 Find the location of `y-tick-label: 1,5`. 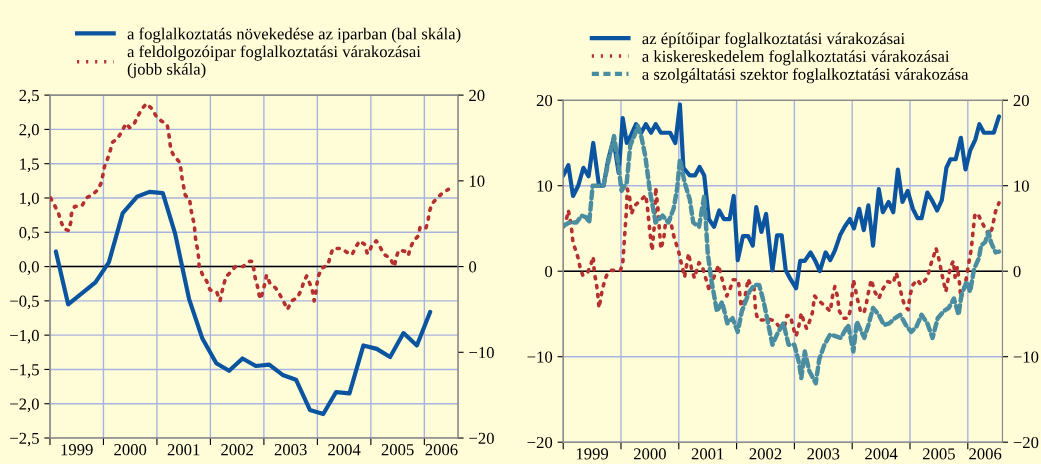

y-tick-label: 1,5 is located at coordinates (29, 165).